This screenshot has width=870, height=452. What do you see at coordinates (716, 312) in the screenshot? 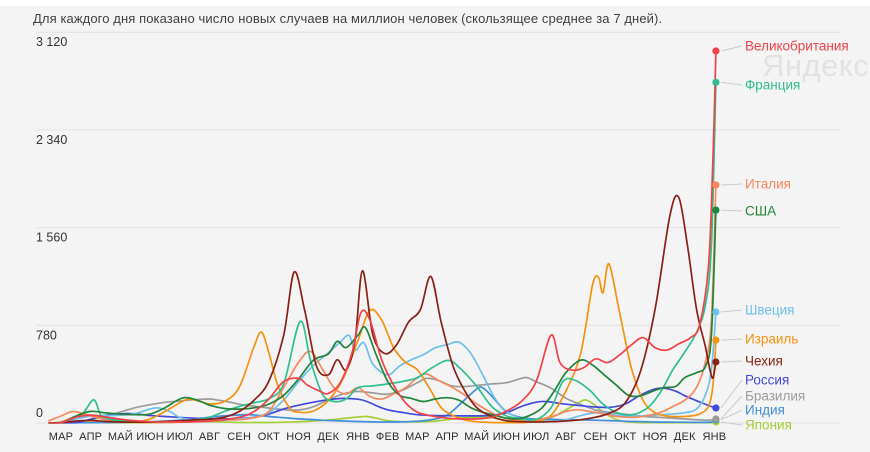
I see `series-endpoint-dot-sweden` at bounding box center [716, 312].